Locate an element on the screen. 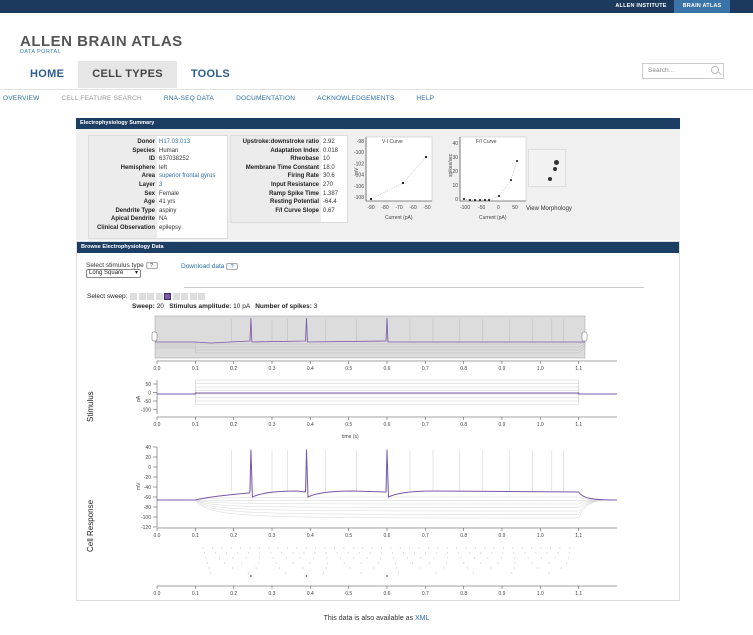 The image size is (753, 635). row-key: Firing Rate is located at coordinates (303, 176).